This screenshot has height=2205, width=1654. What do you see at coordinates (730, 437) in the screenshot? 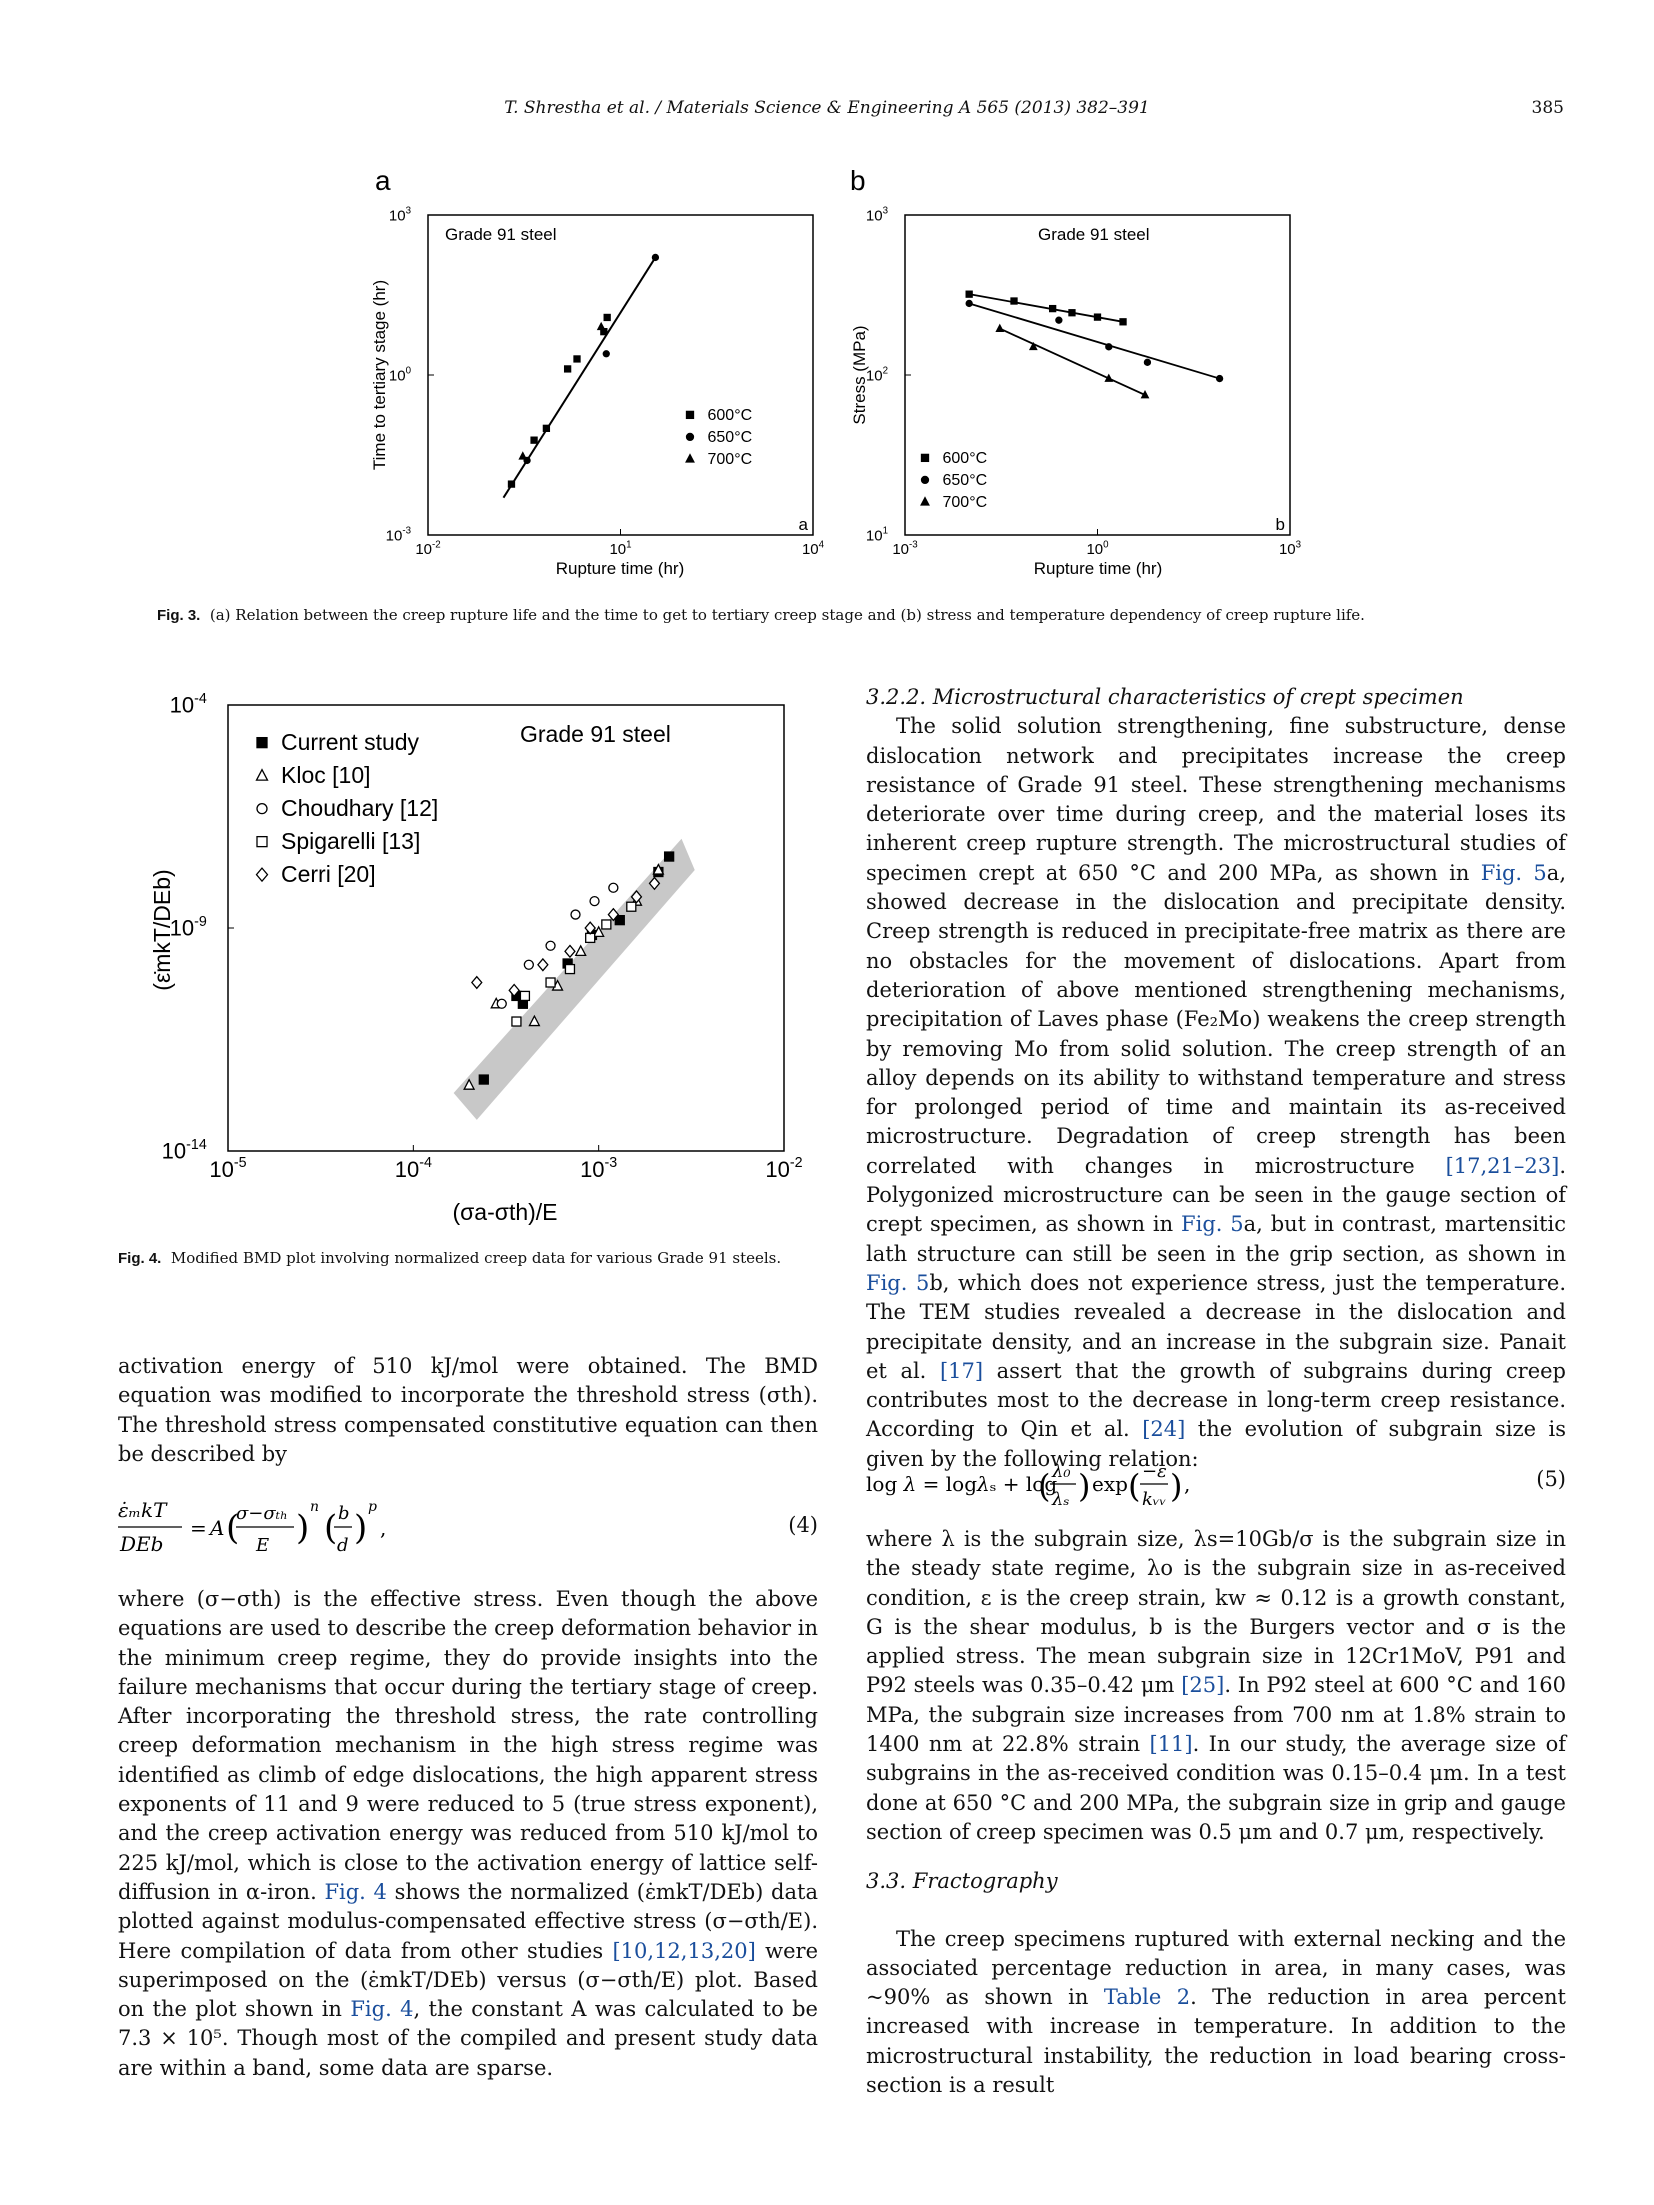
I see `legend-label: 650°C` at bounding box center [730, 437].